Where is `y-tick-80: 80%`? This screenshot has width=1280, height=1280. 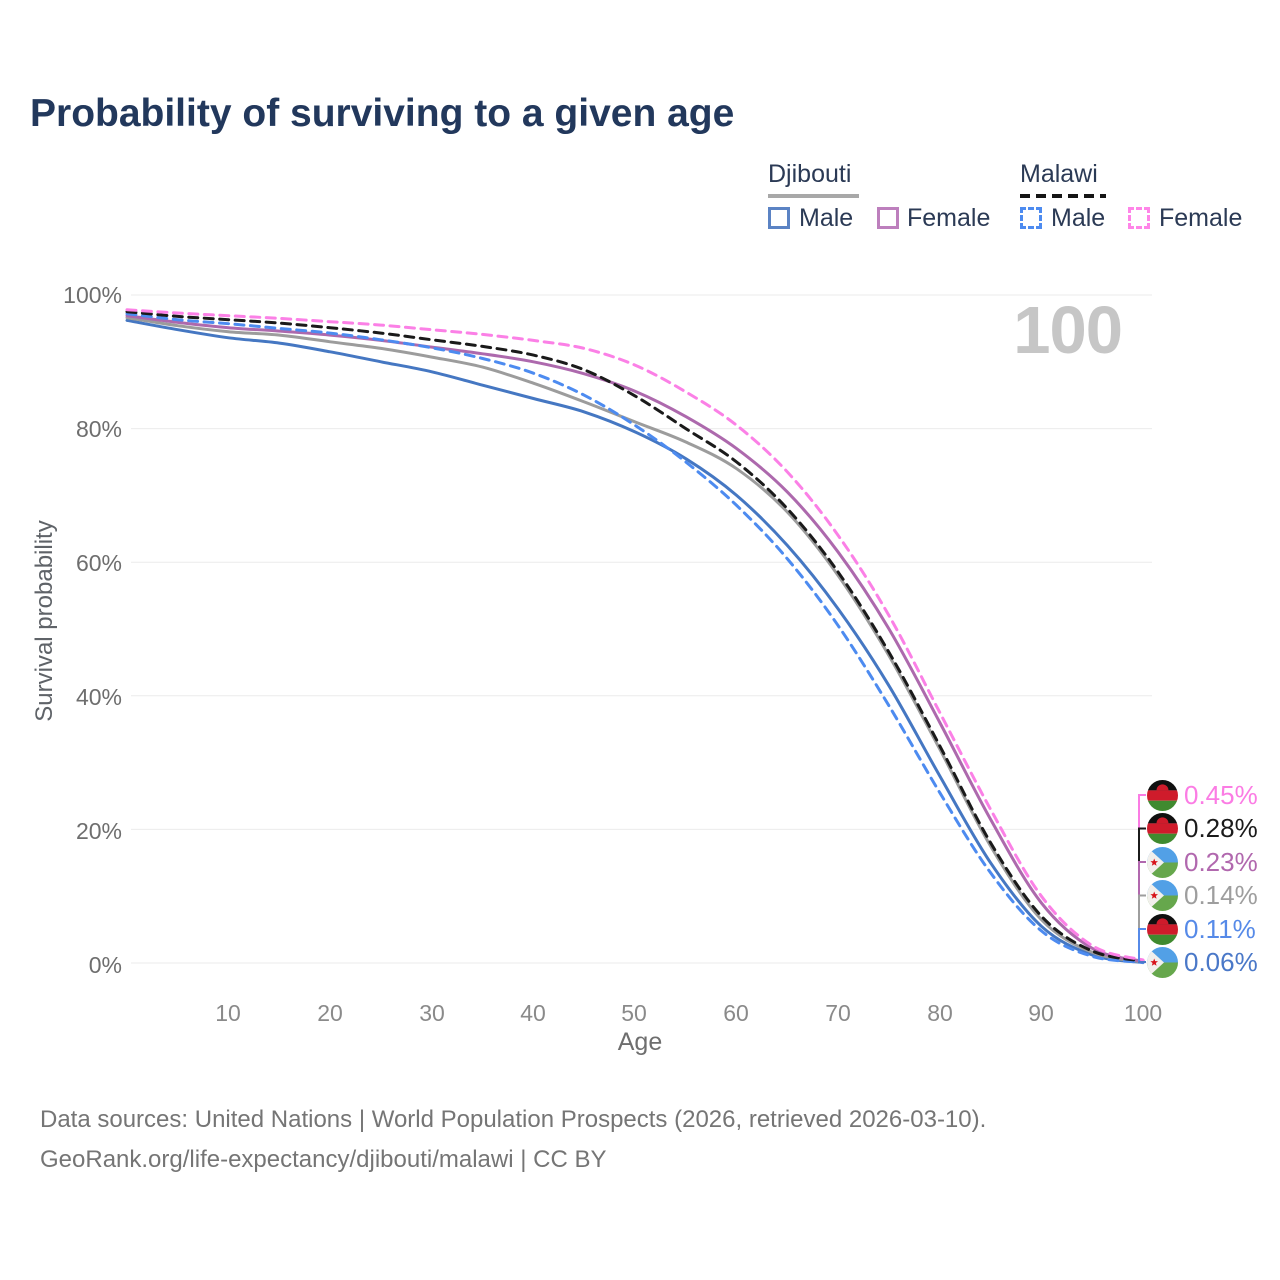
y-tick-80: 80% is located at coordinates (98, 429).